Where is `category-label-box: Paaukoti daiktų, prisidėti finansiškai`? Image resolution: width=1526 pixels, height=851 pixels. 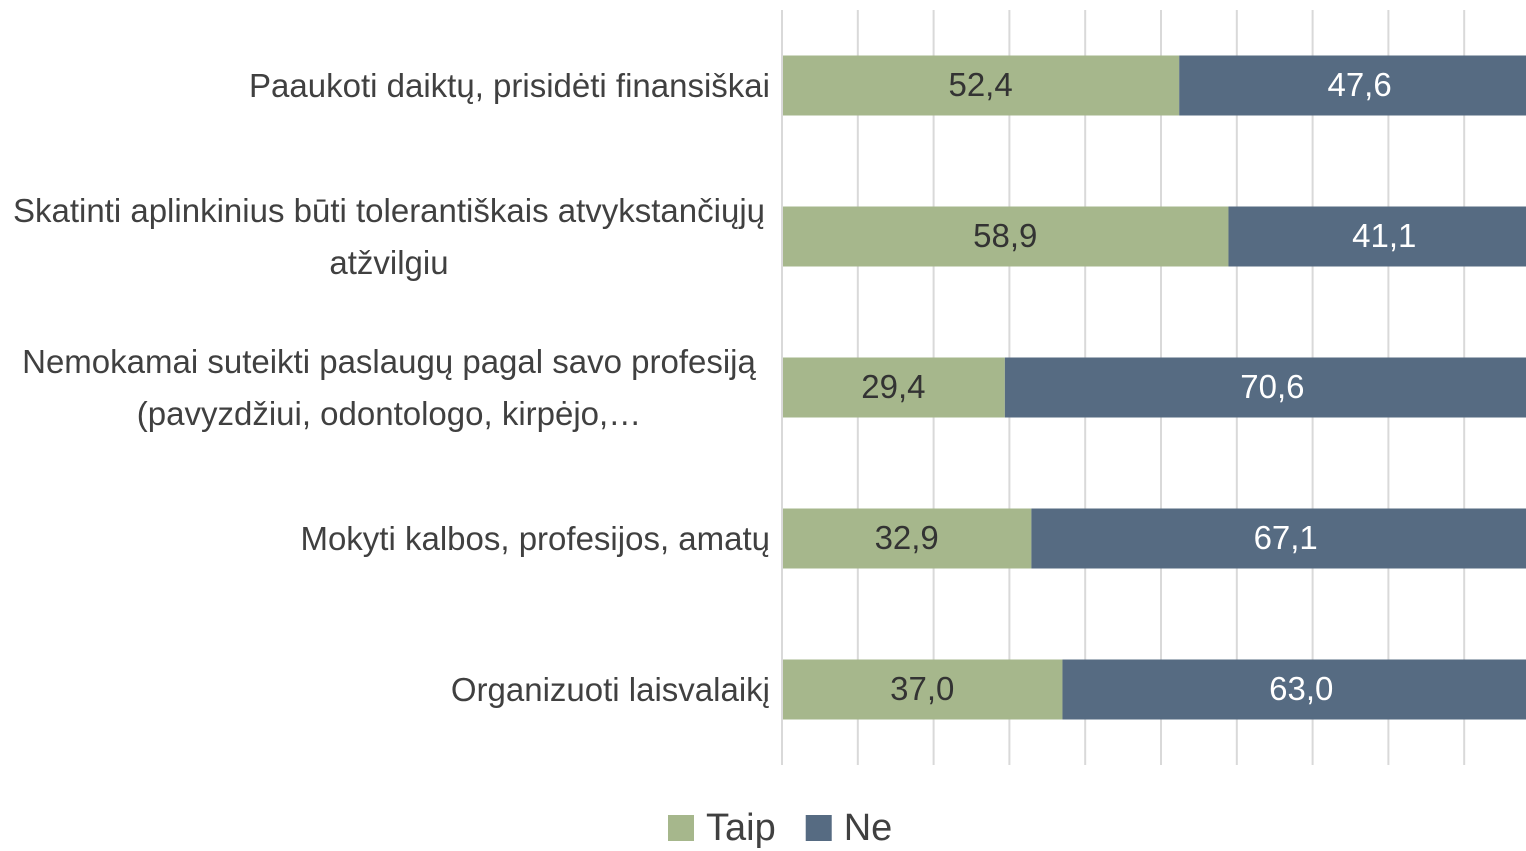
category-label-box: Paaukoti daiktų, prisidėti finansiškai is located at coordinates (389, 86).